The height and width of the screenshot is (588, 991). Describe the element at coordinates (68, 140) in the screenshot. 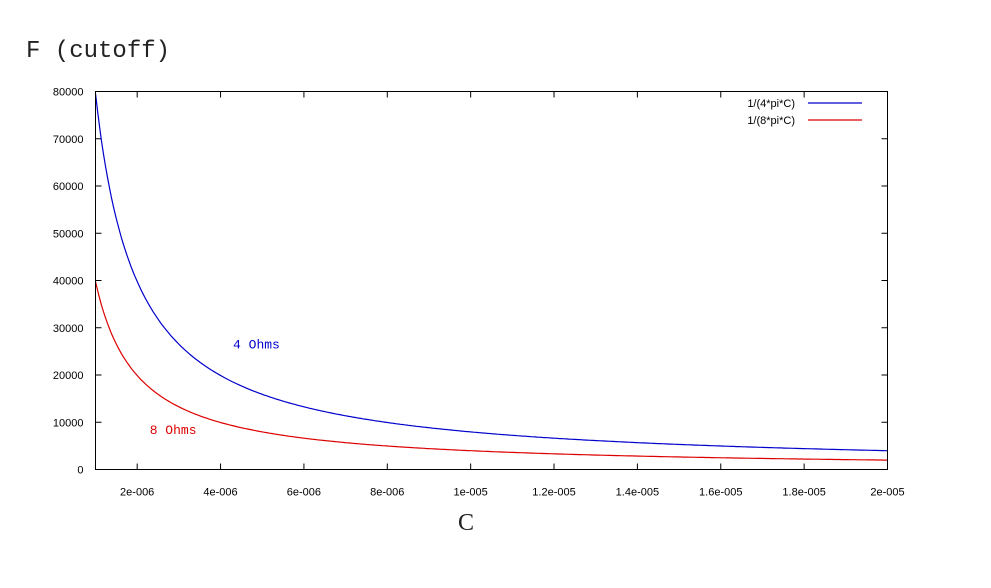

I see `y-tick-label: 70000` at that location.